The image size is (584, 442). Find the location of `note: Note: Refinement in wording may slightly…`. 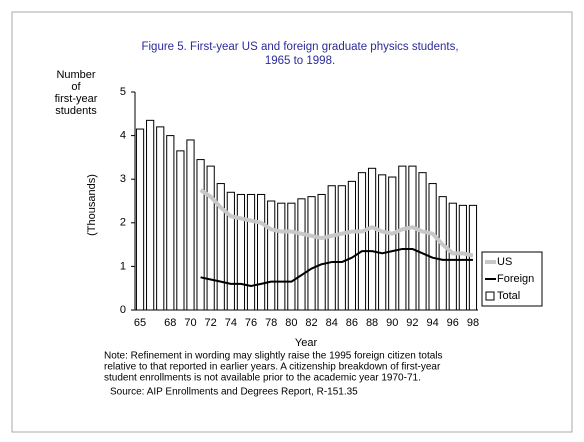

note: Note: Refinement in wording may slightly… is located at coordinates (273, 356).